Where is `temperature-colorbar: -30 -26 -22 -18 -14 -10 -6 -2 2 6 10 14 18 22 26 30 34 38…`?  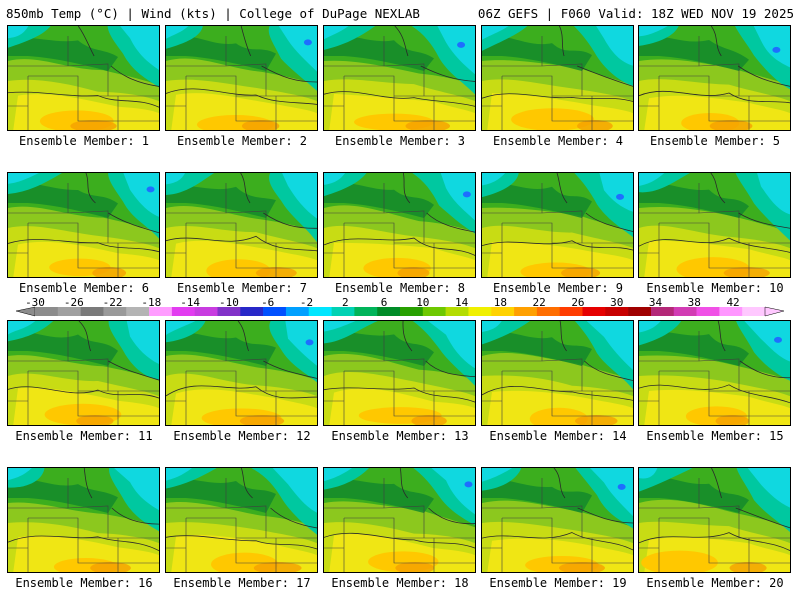
temperature-colorbar: -30 -26 -22 -18 -14 -10 -6 -2 2 6 10 14 18 22 26 30 34 38… is located at coordinates (400, 308).